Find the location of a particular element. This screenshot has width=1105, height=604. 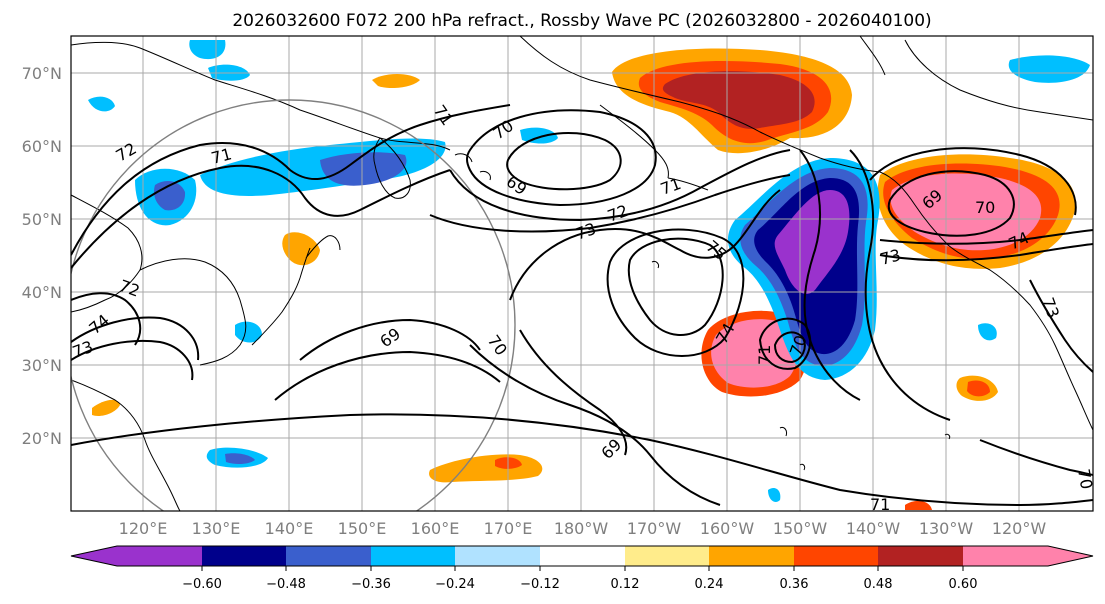

lon-label-180w: 180°W is located at coordinates (581, 528).